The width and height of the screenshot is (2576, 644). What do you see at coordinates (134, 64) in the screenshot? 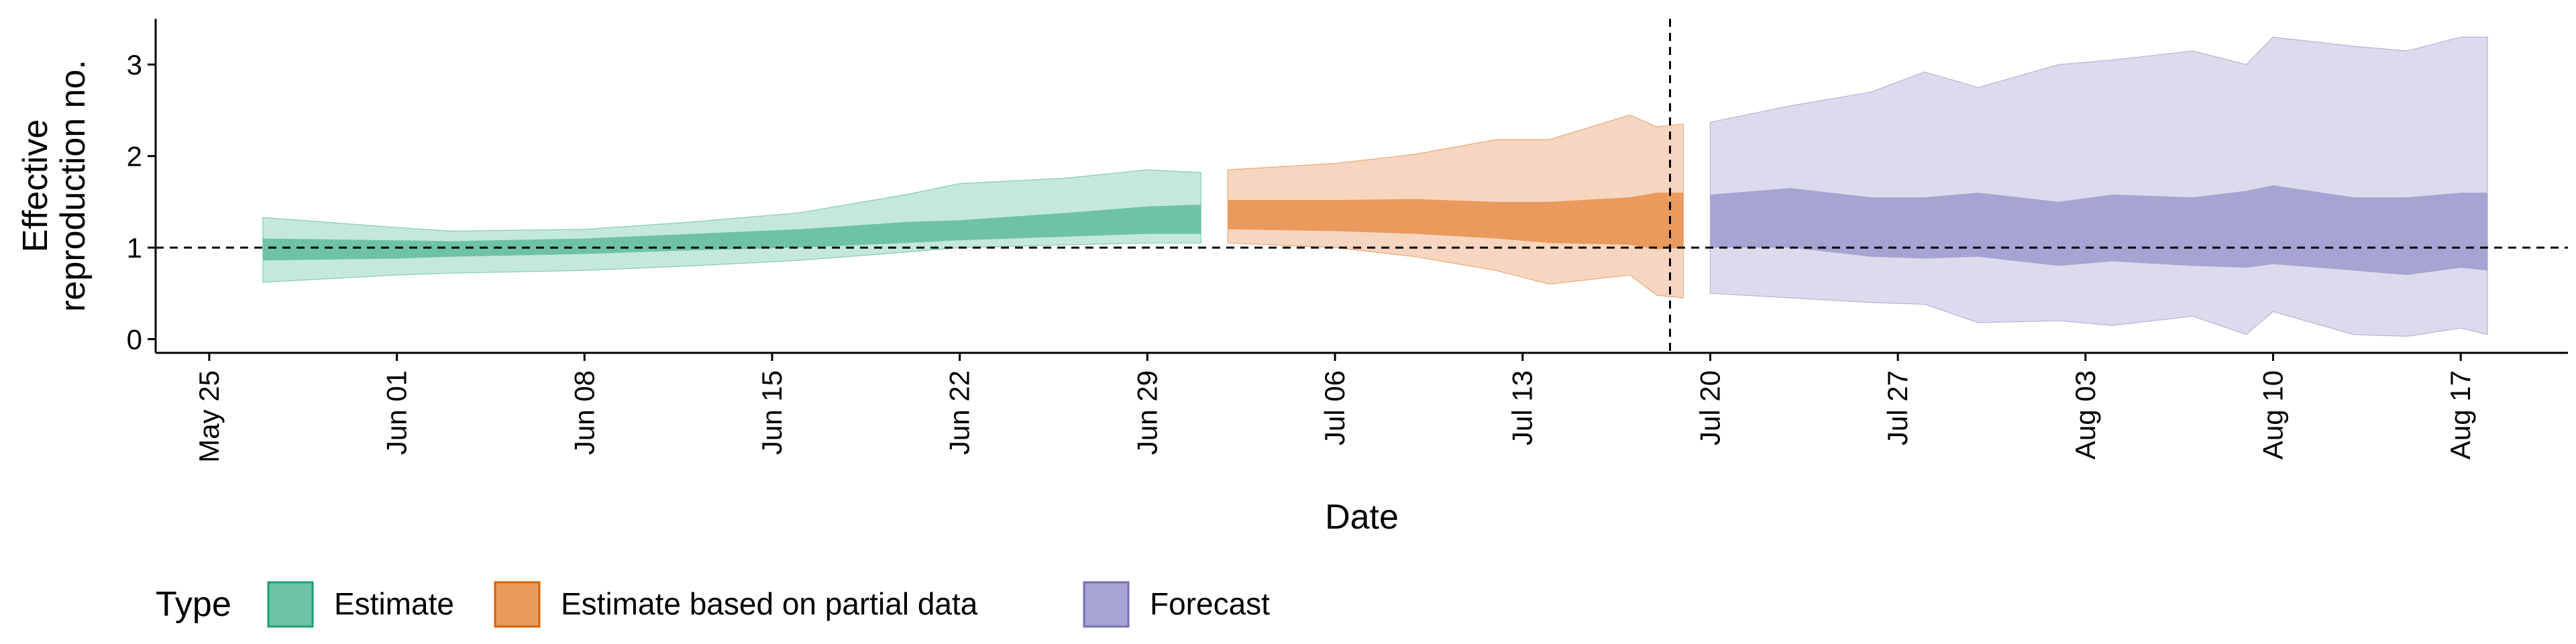
I see `y-tick-label: 3` at bounding box center [134, 64].